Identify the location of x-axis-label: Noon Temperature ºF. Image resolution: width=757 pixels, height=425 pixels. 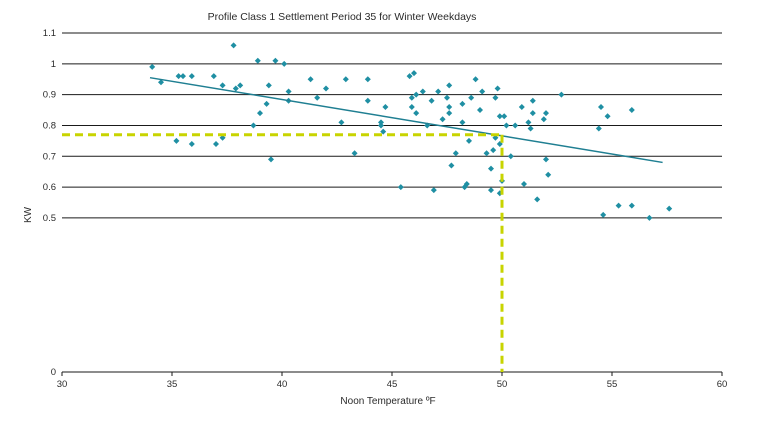
(387, 401).